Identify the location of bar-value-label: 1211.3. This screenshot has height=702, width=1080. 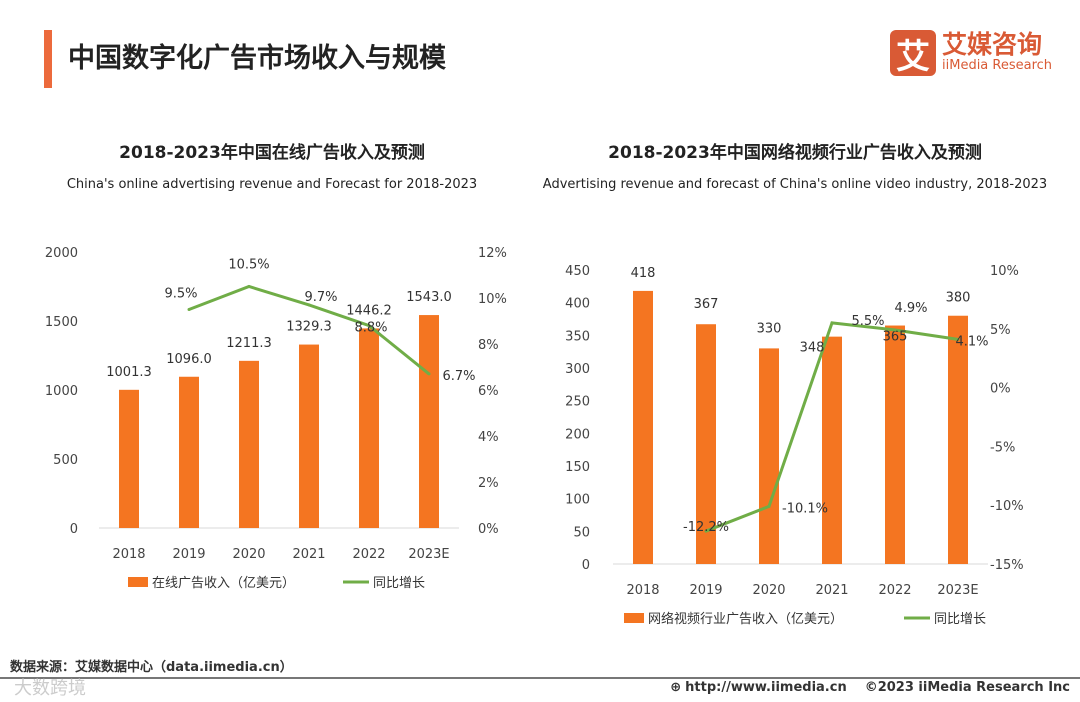
(249, 343).